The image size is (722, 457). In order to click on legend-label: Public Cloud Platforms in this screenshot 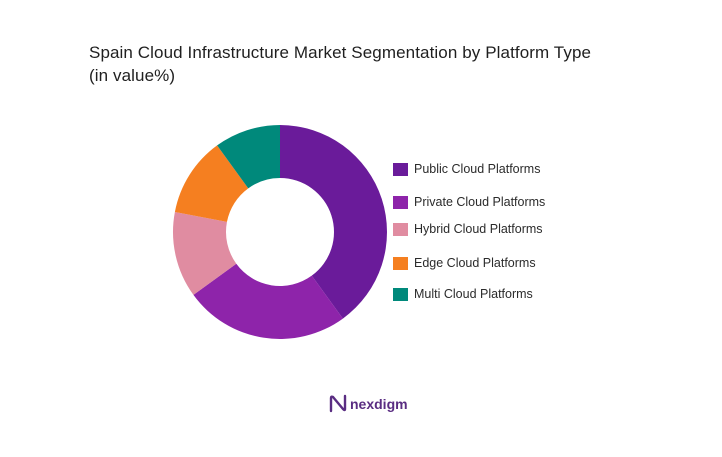, I will do `click(477, 169)`.